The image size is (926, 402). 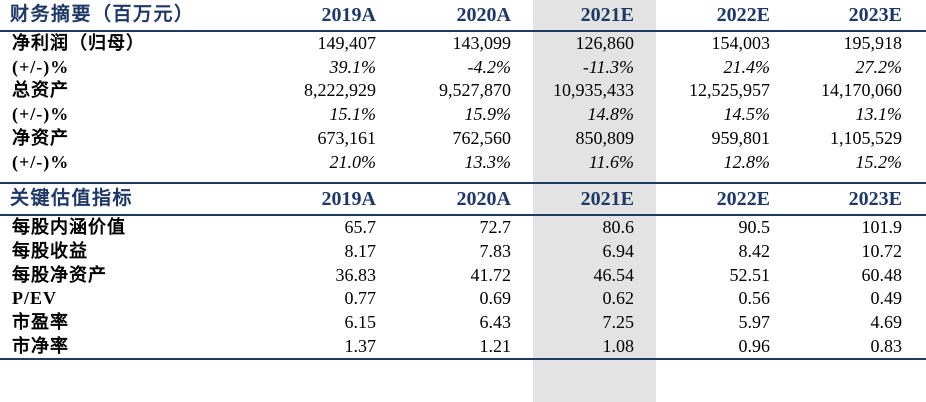 I want to click on value-cell: 8,222,929, so click(x=340, y=90).